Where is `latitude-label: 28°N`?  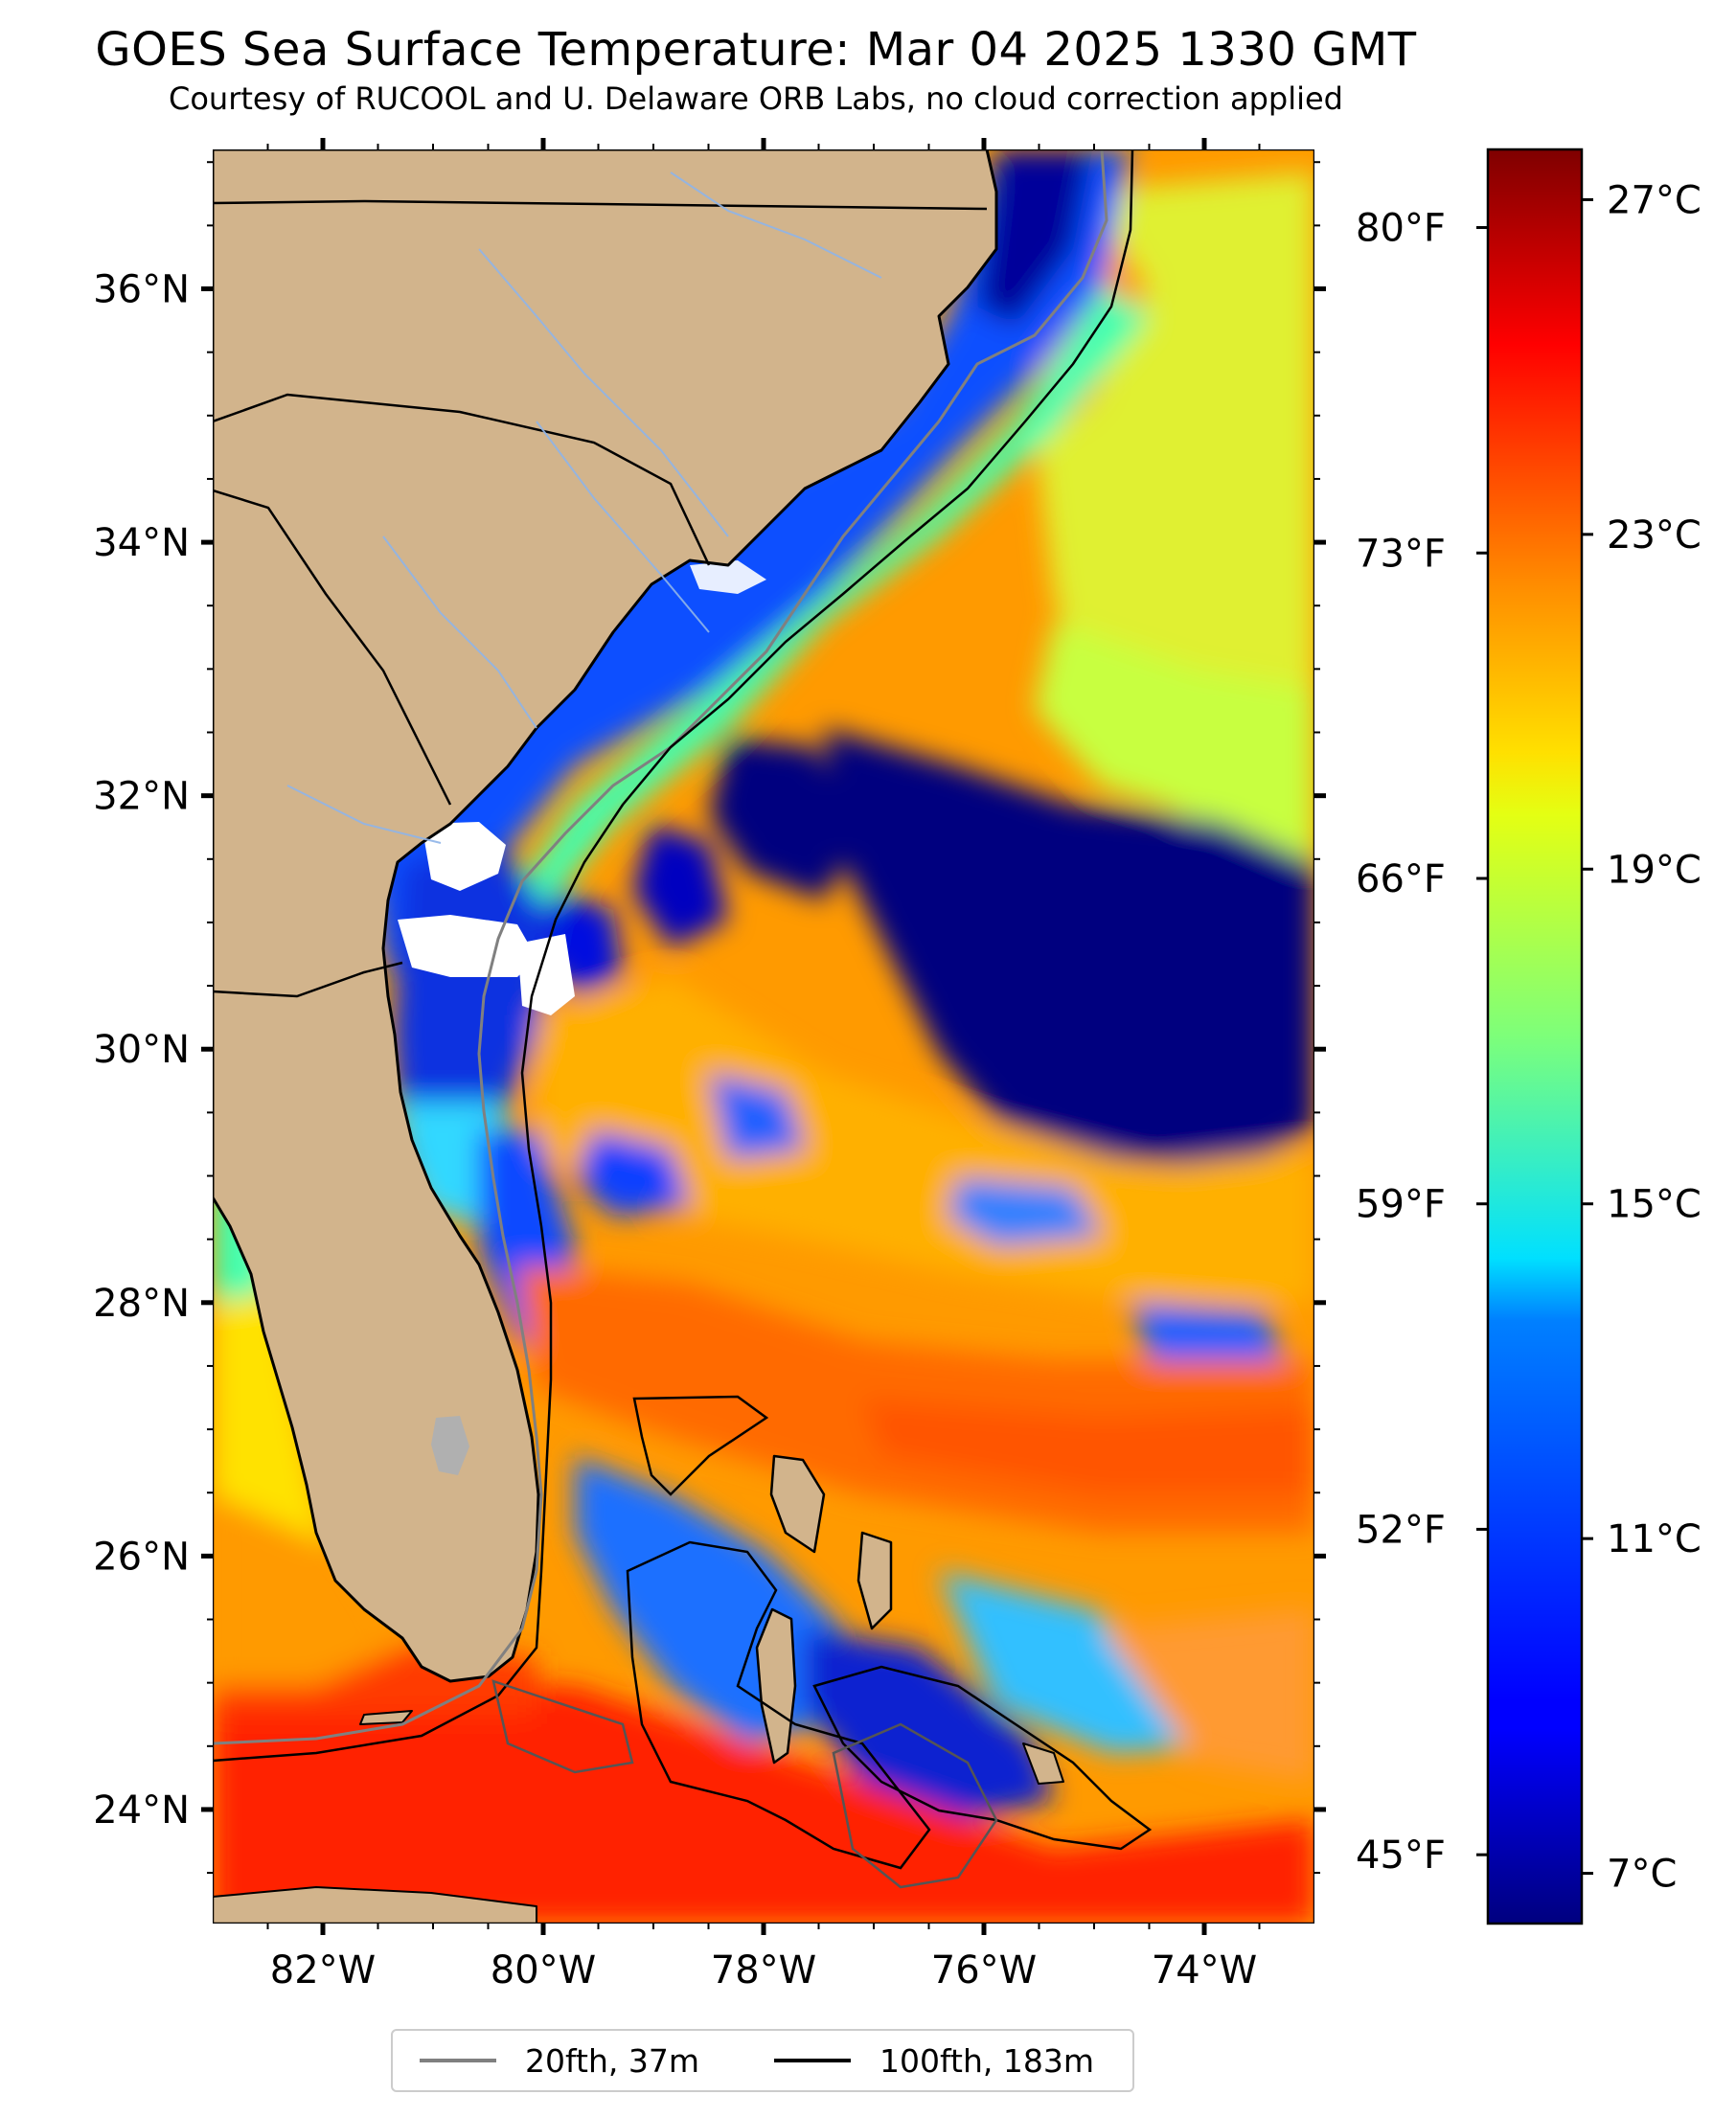
latitude-label: 28°N is located at coordinates (141, 1304).